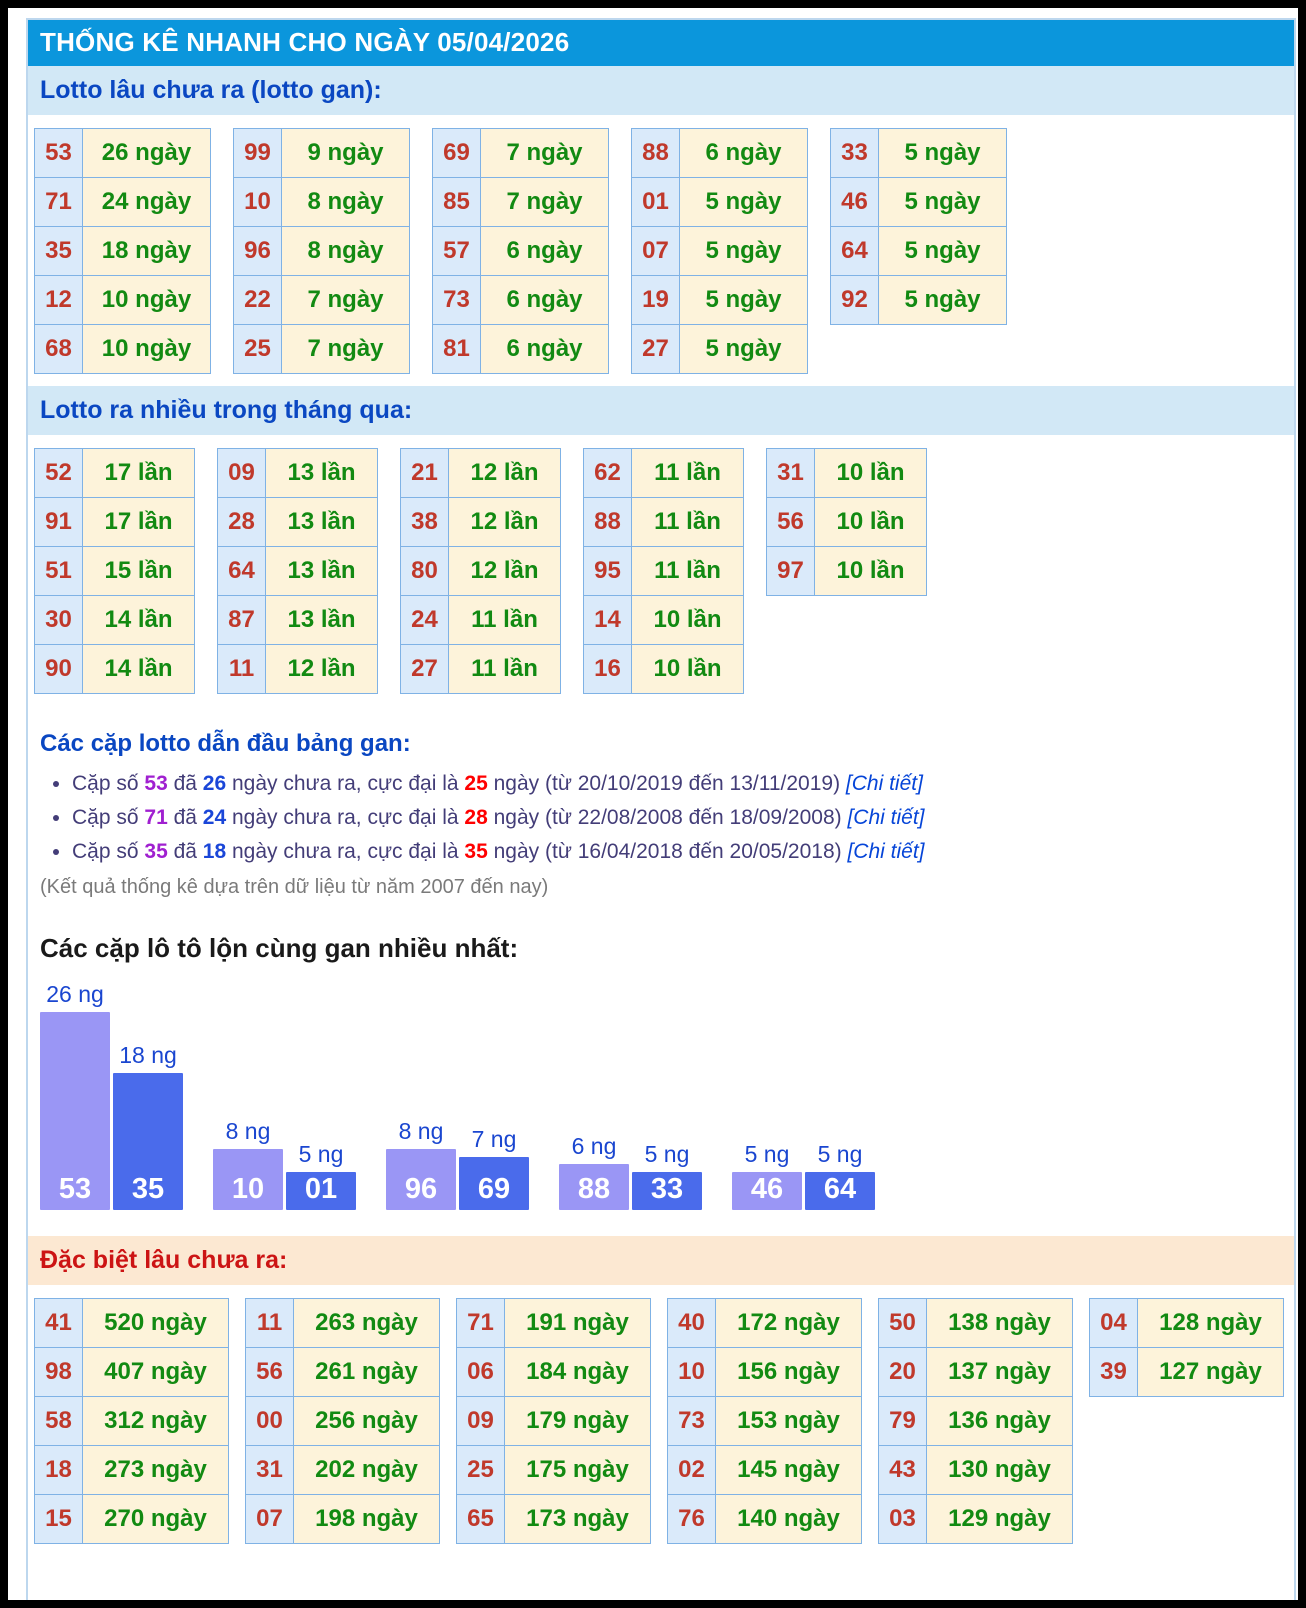  I want to click on lotto-number-cell: 00, so click(269, 1421).